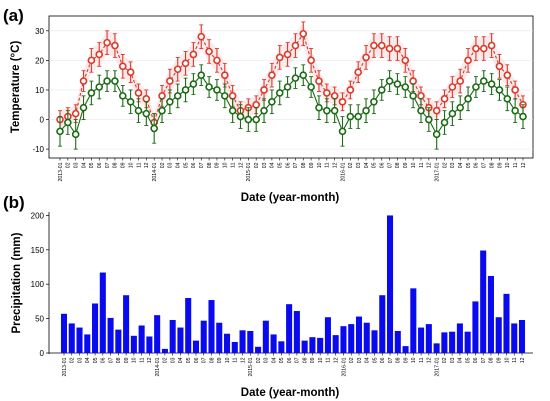  I want to click on panel-a-letter: (a), so click(13, 15).